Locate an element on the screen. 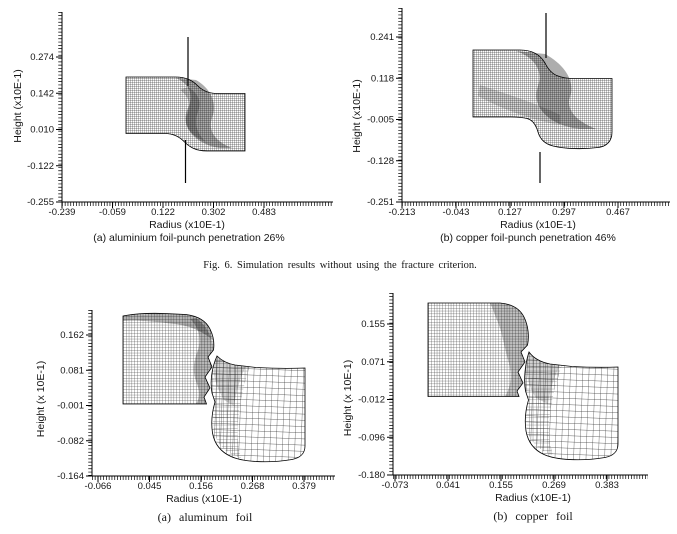 This screenshot has height=534, width=677. x-tick-label: -0.213 is located at coordinates (402, 212).